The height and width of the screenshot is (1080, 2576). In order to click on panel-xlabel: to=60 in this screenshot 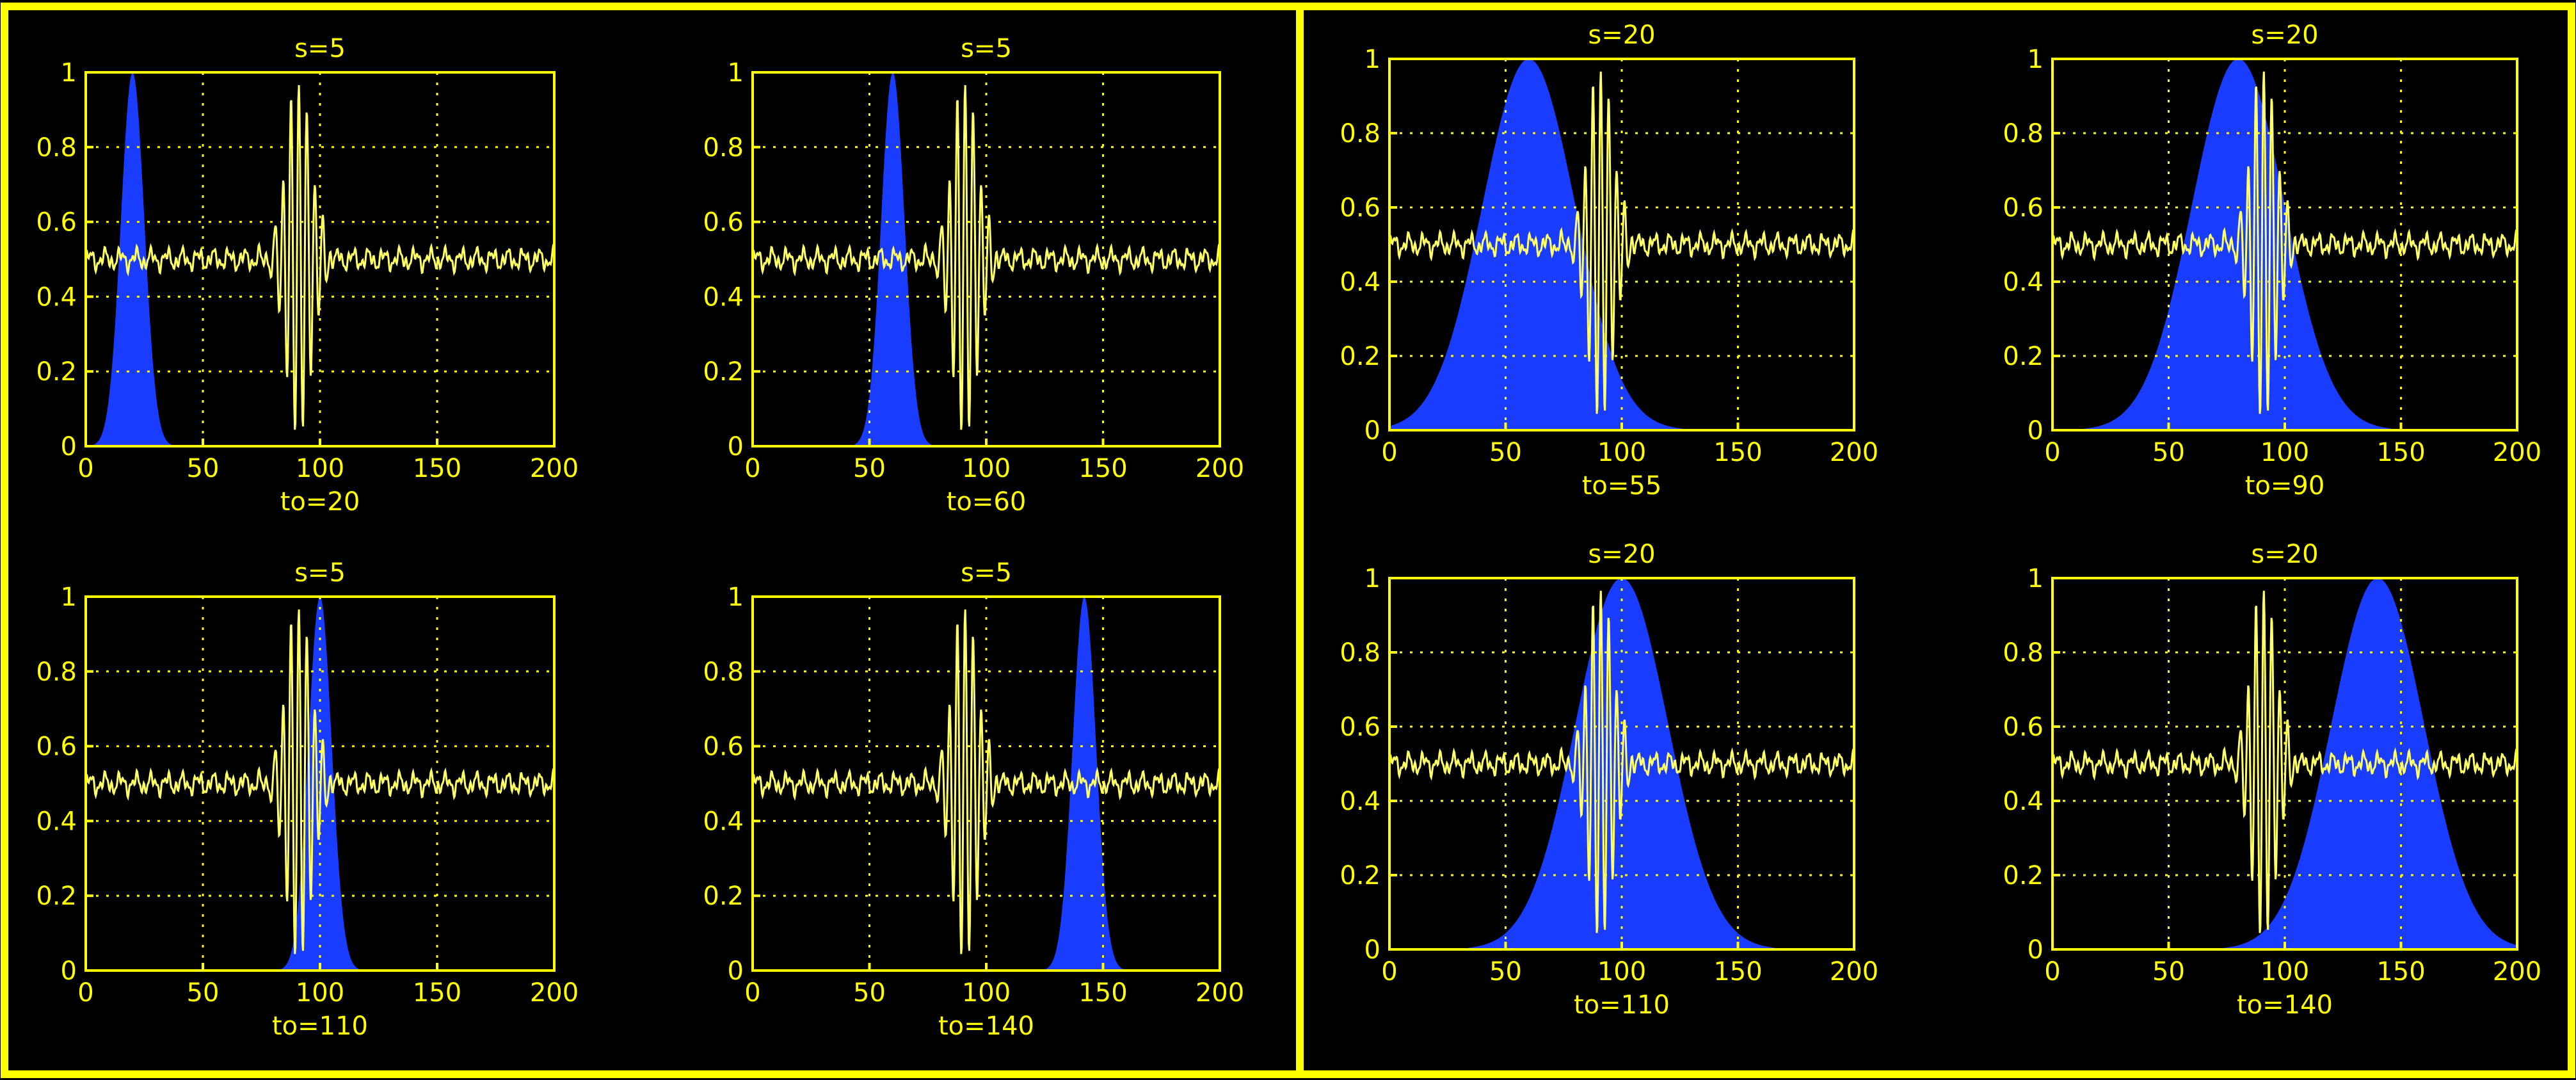, I will do `click(987, 502)`.